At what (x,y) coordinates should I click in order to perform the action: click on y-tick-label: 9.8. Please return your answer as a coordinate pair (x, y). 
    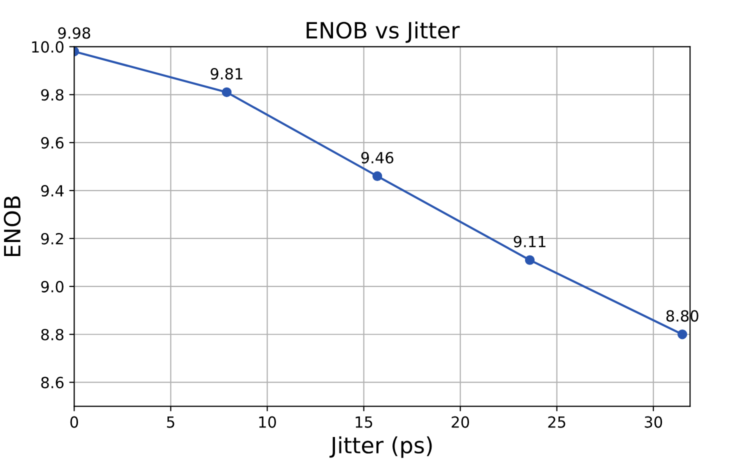
    Looking at the image, I should click on (52, 95).